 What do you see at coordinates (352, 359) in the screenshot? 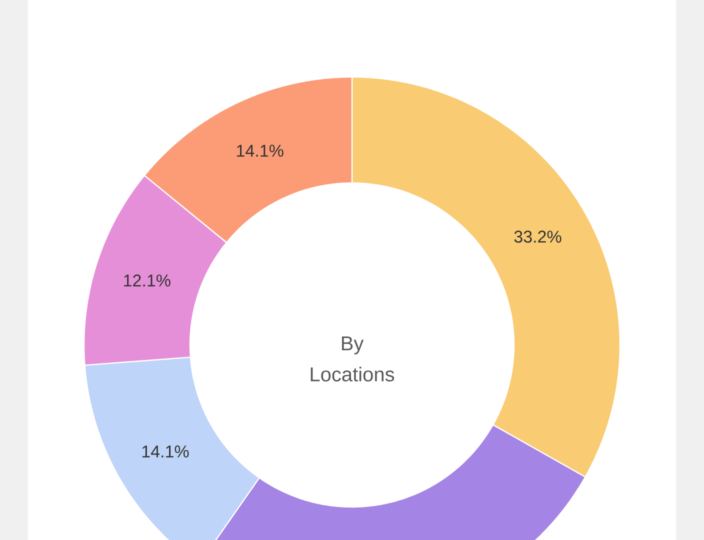
I see `text: By Locations` at bounding box center [352, 359].